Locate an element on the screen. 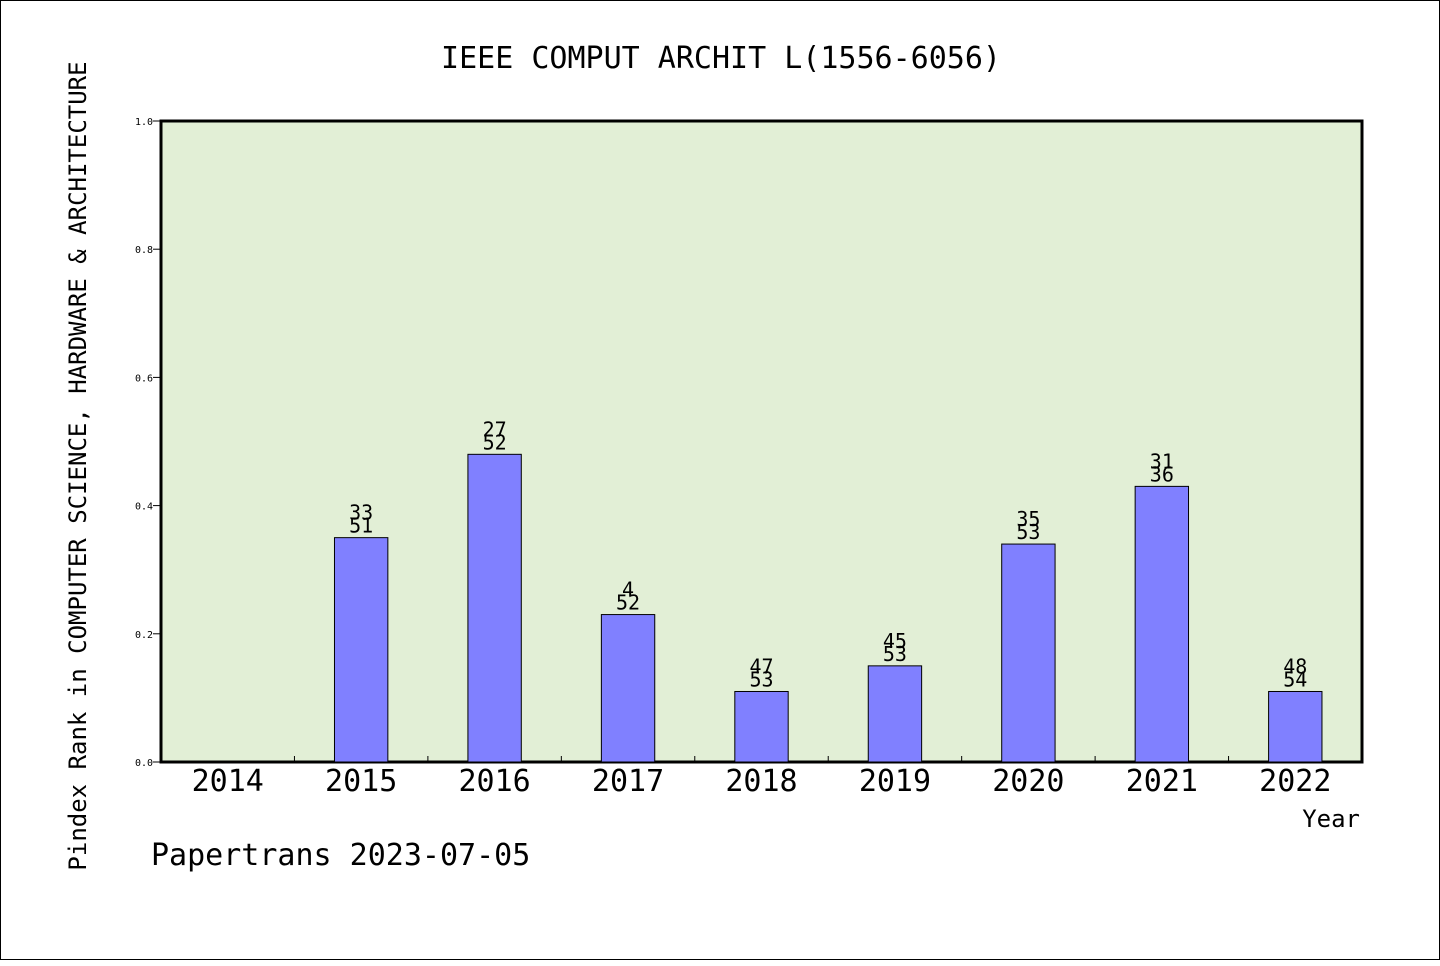 Image resolution: width=1440 pixels, height=966 pixels. y-tick-label: 0.4 is located at coordinates (144, 507).